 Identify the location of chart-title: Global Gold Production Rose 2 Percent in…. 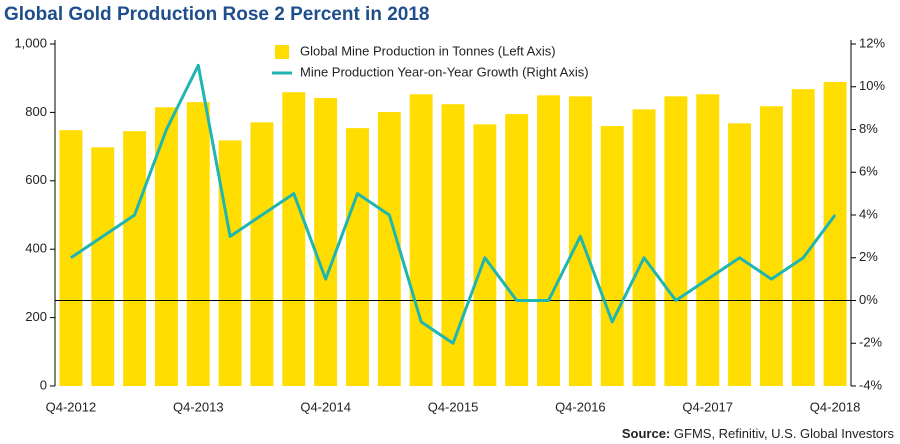
(217, 14).